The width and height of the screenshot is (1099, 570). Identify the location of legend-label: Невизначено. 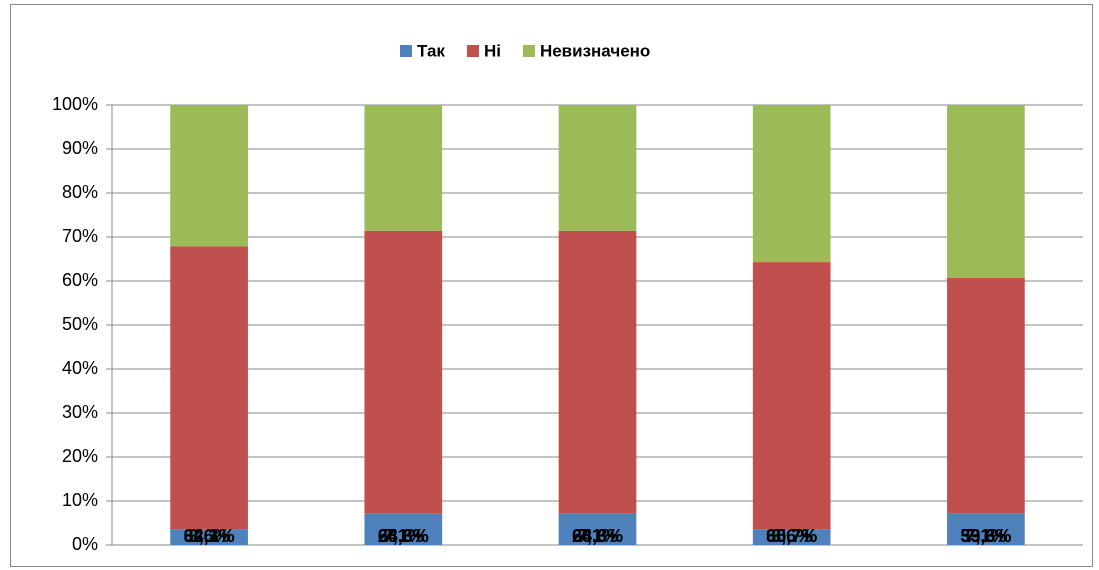
(595, 50).